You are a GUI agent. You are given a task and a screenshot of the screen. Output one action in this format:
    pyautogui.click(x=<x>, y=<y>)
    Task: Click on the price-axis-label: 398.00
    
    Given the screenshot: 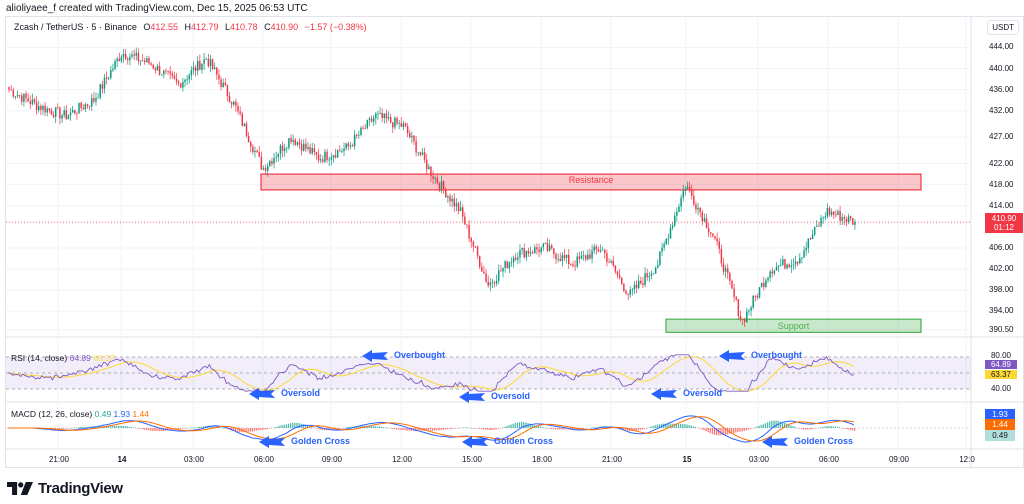 What is the action you would take?
    pyautogui.click(x=1001, y=290)
    